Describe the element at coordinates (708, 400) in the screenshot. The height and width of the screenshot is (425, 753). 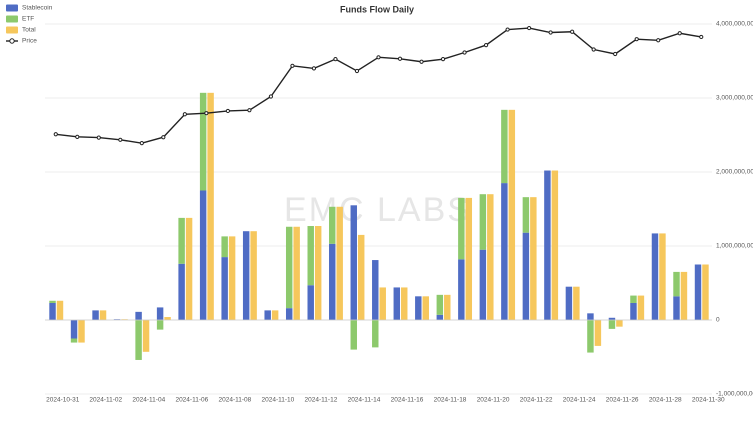
I see `x-tick-label: 2024-11-30` at that location.